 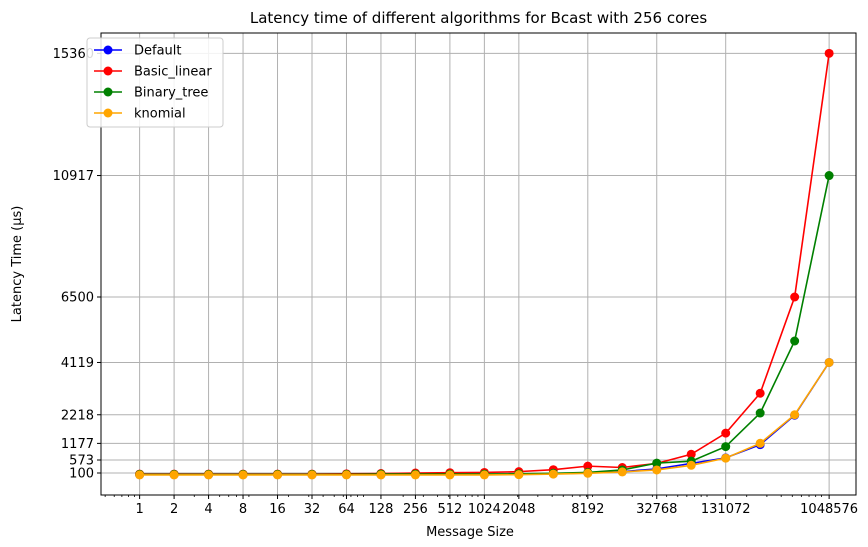 I want to click on x-tick-label: 131072, so click(x=726, y=509).